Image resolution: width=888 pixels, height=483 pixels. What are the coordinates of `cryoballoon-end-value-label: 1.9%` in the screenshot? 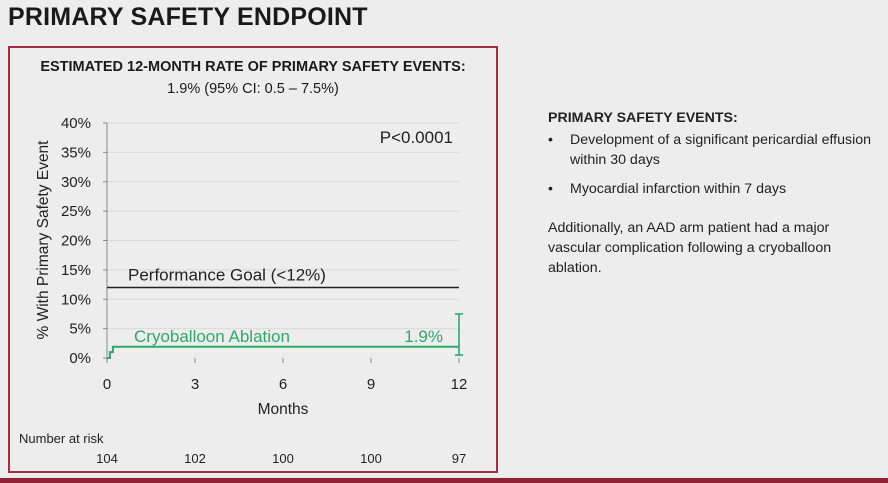 It's located at (423, 336).